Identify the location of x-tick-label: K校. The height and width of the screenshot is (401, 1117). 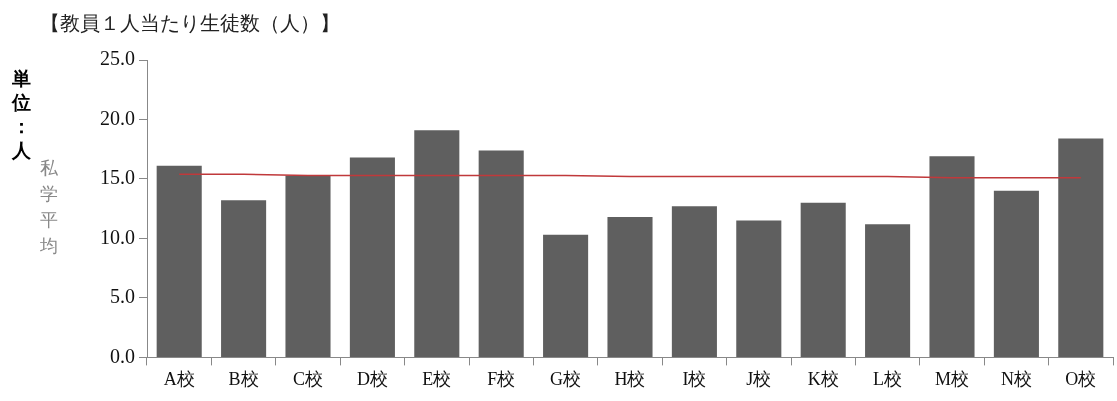
(823, 378).